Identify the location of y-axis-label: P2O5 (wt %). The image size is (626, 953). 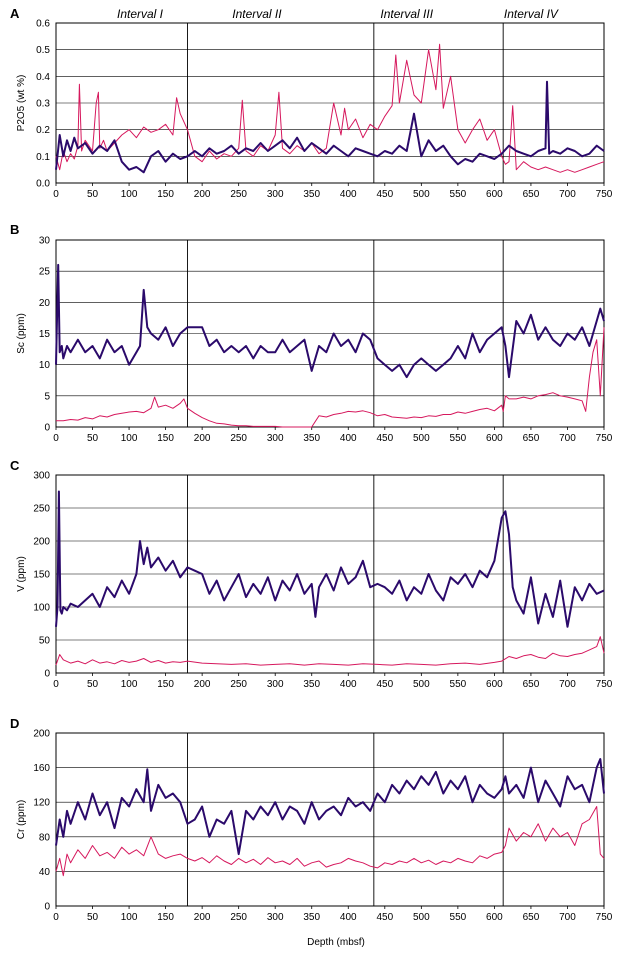
(21, 103).